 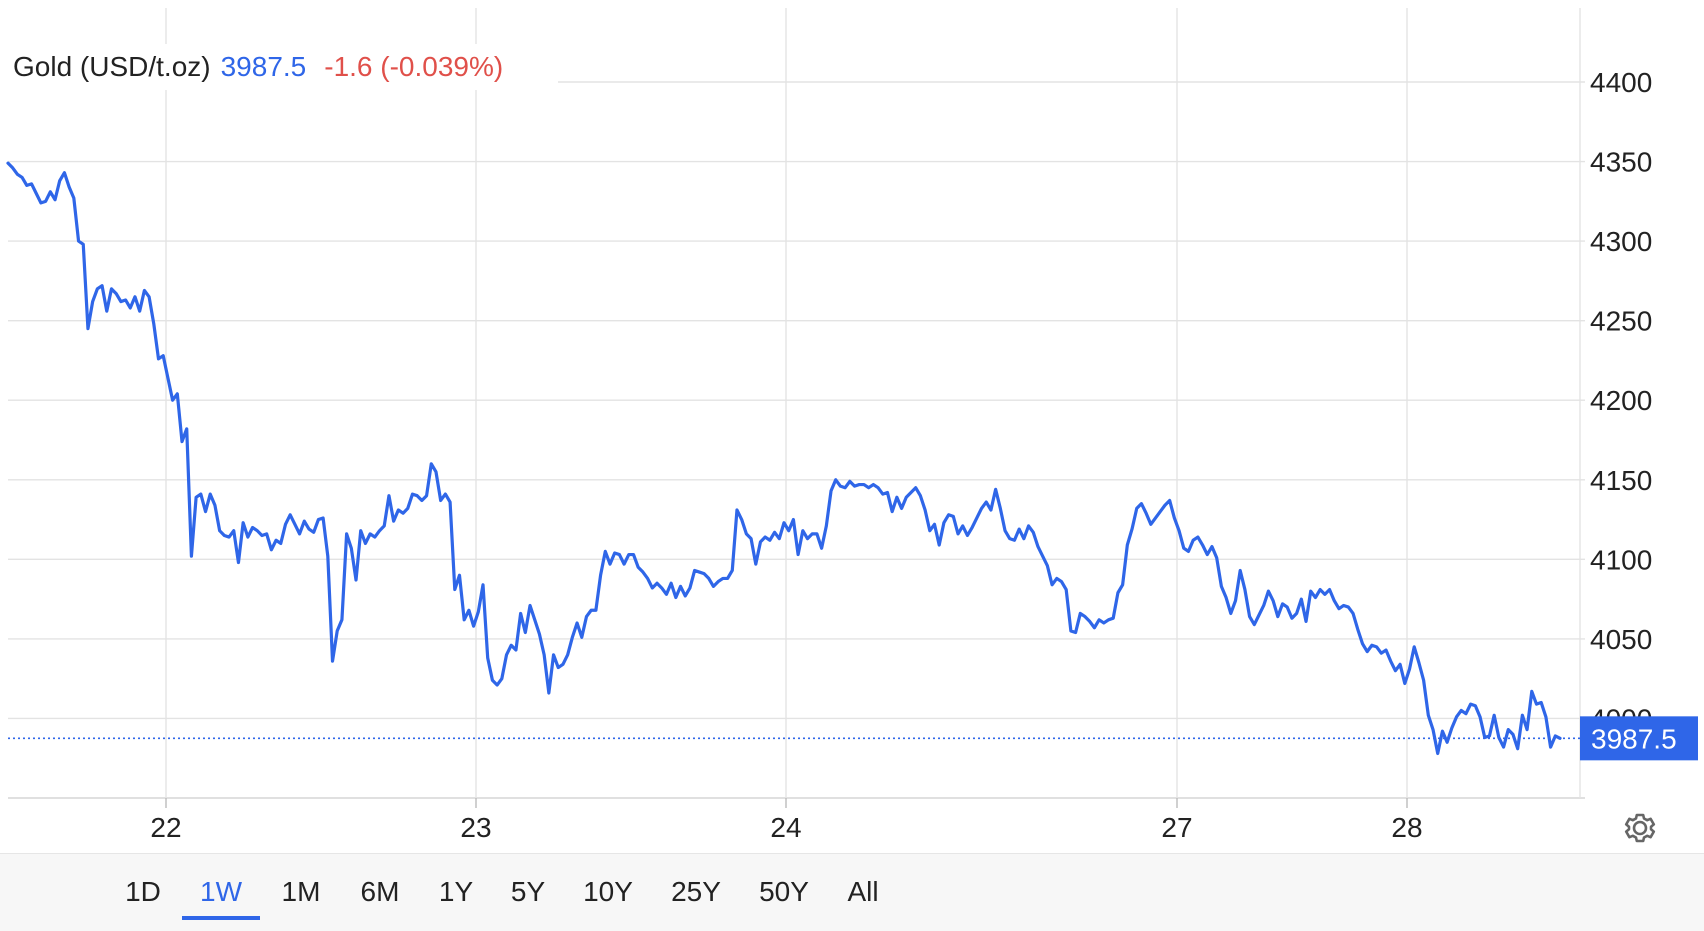 What do you see at coordinates (263, 66) in the screenshot?
I see `instrument-price: 3987.5` at bounding box center [263, 66].